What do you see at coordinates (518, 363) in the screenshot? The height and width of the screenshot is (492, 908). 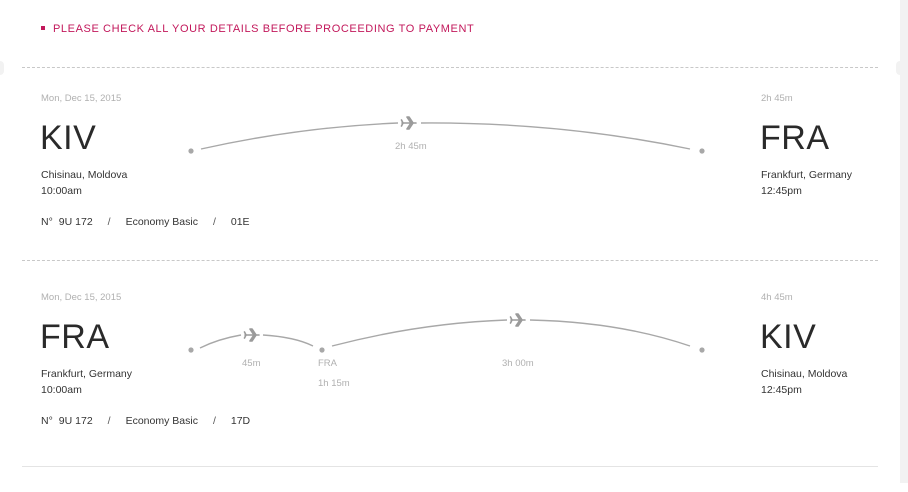 I see `leg-duration: 3h 00m` at bounding box center [518, 363].